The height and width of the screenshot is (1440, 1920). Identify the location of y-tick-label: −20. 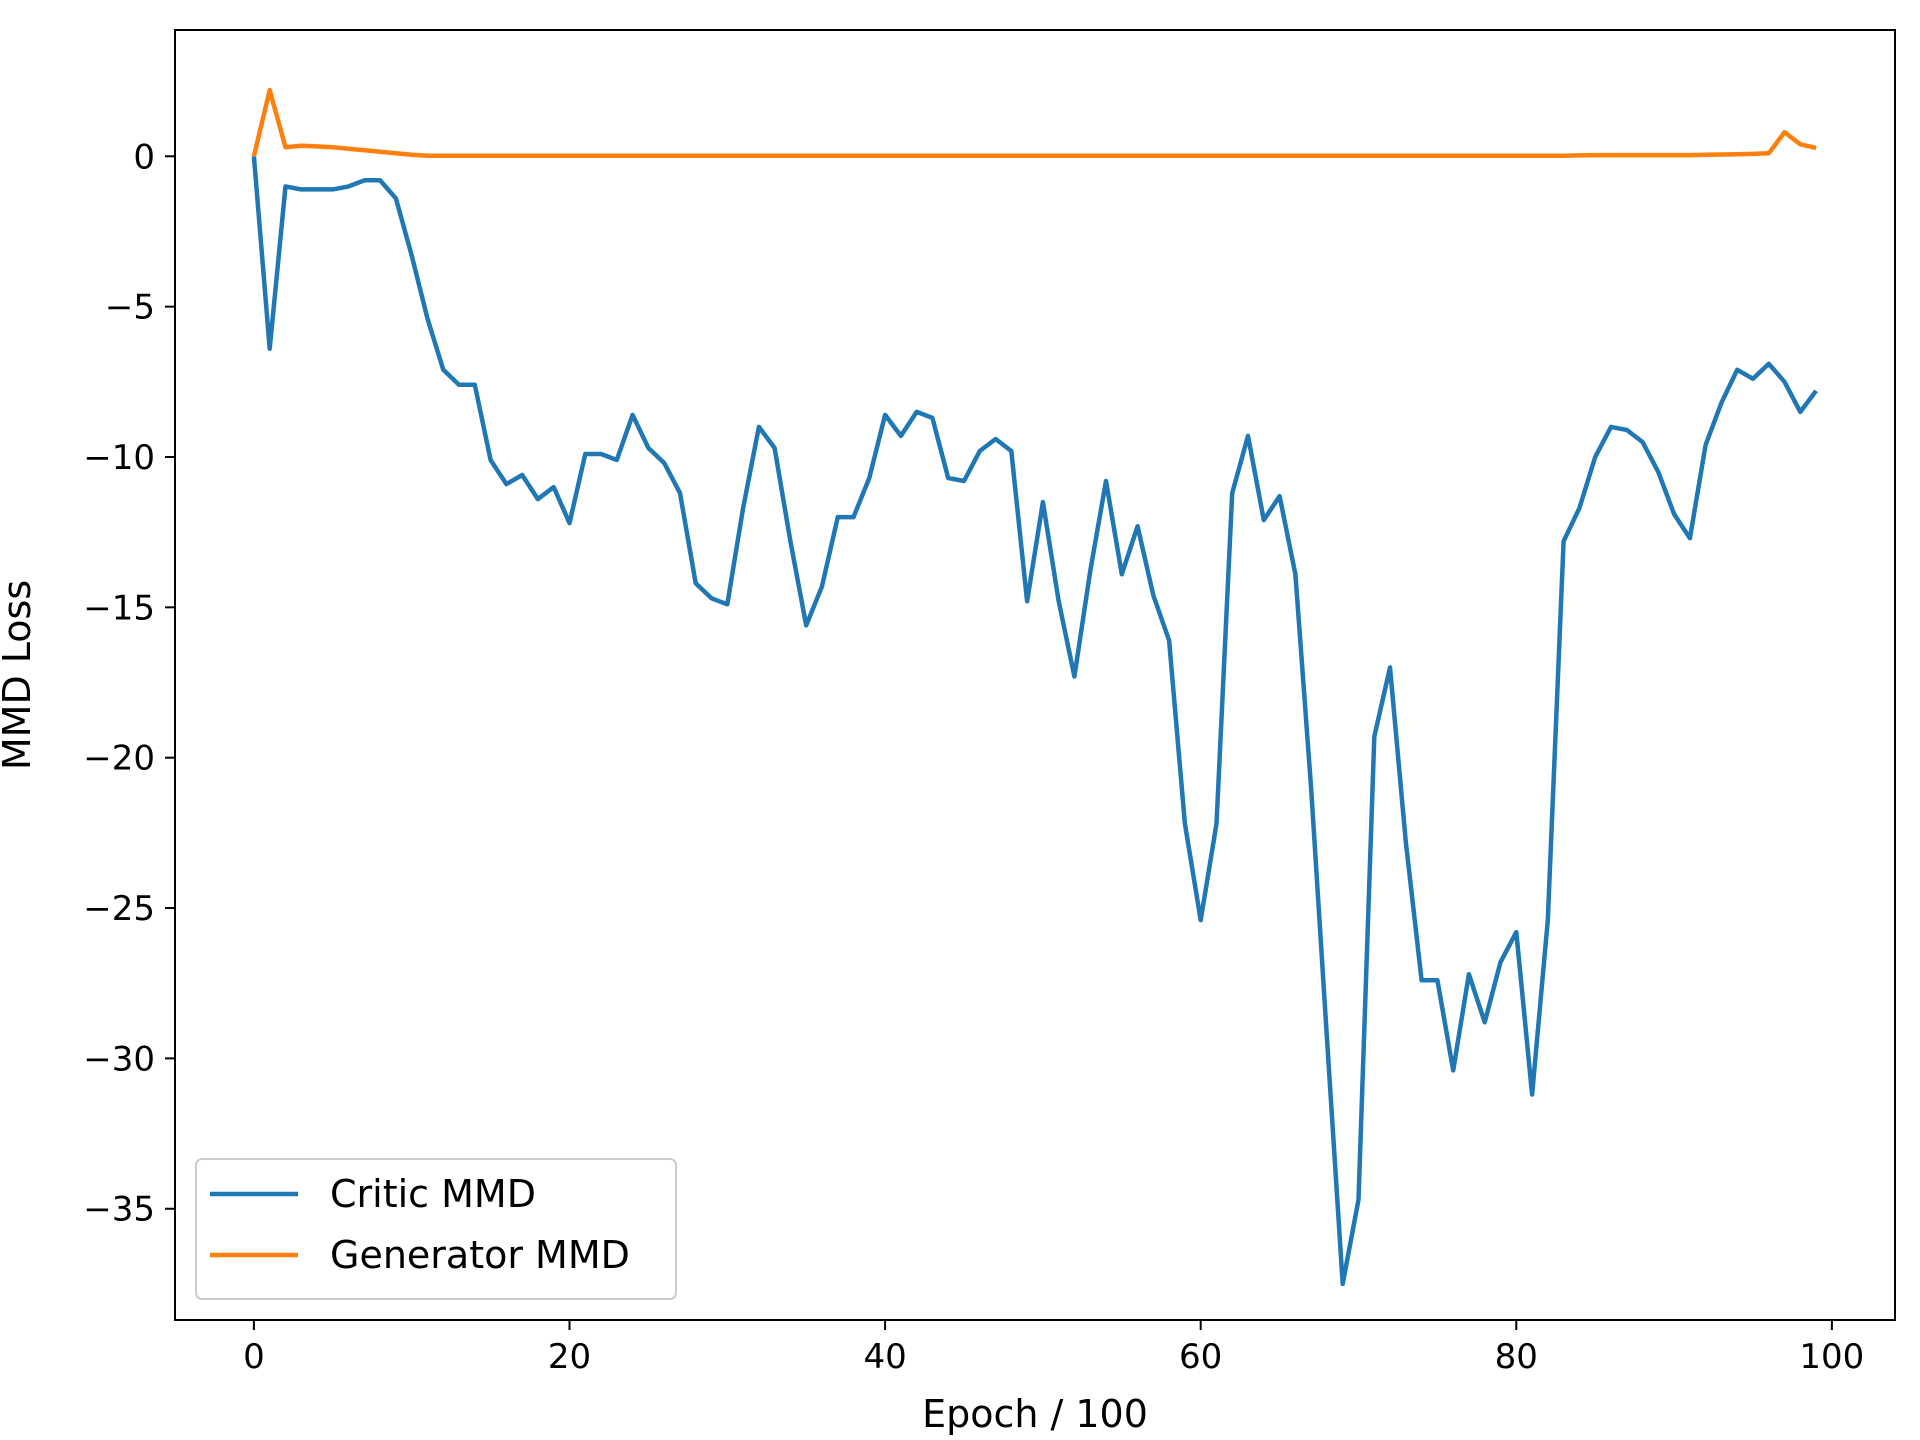
(119, 759).